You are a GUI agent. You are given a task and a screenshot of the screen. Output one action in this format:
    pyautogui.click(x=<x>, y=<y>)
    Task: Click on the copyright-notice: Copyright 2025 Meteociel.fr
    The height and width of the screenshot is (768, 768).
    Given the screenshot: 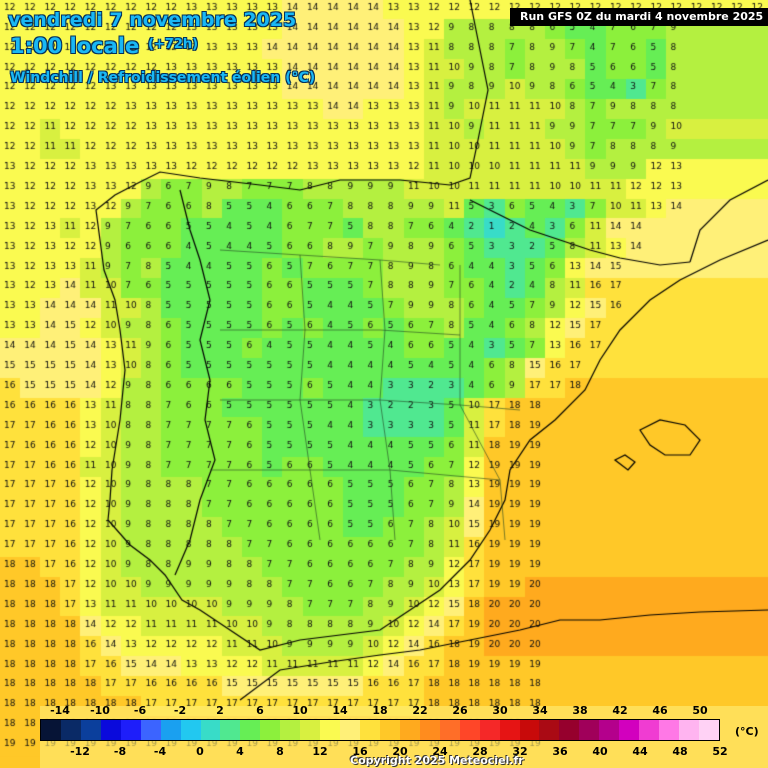 What is the action you would take?
    pyautogui.click(x=437, y=760)
    